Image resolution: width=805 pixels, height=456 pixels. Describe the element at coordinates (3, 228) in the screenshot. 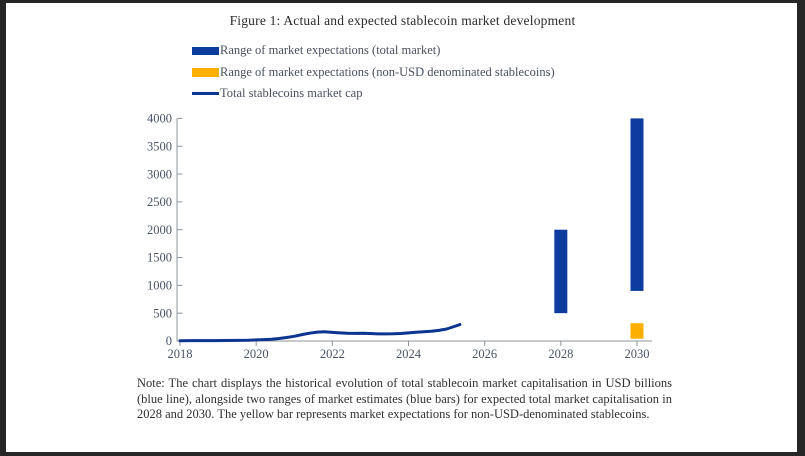

I see `page-edge-left` at that location.